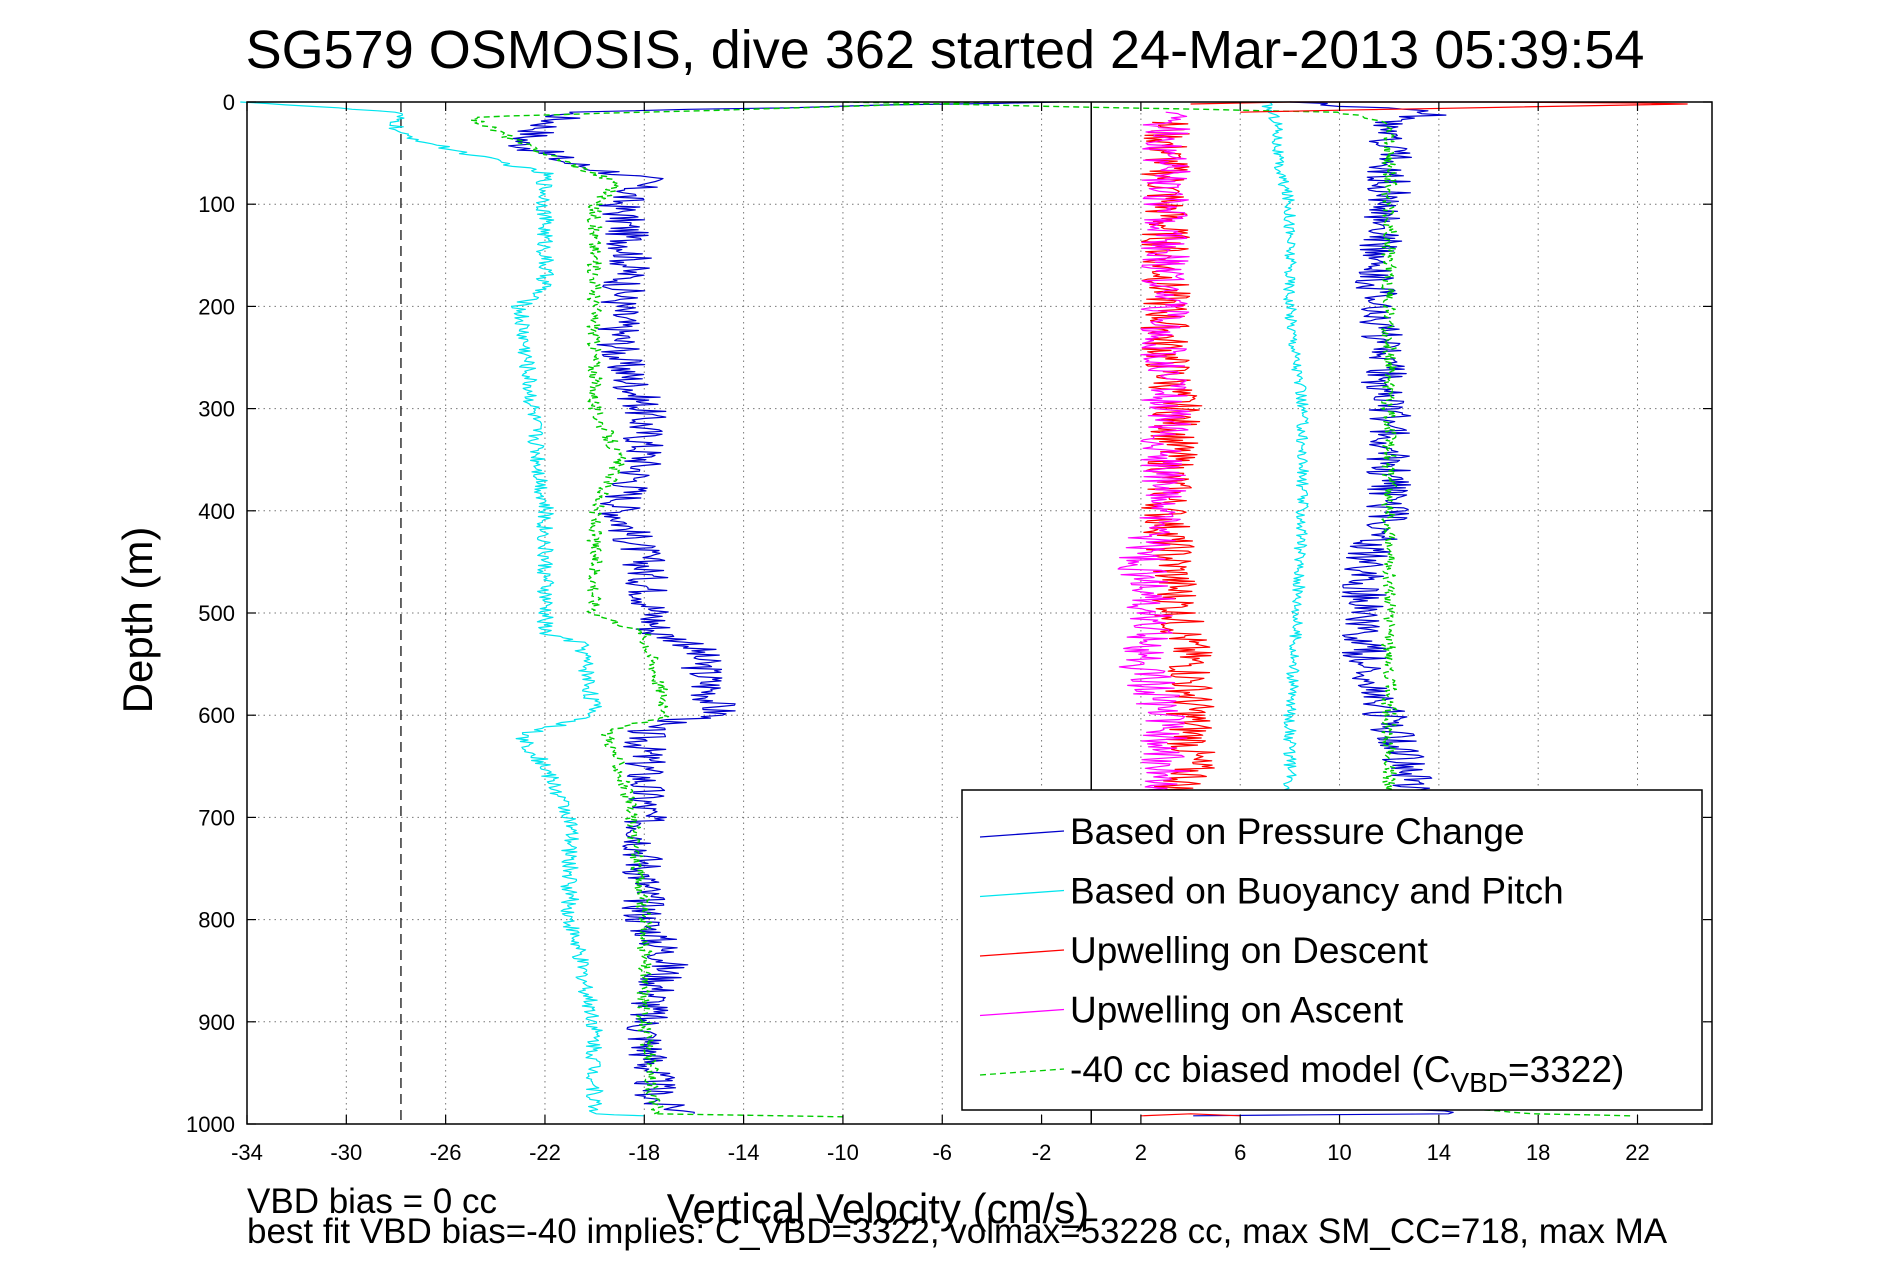 The height and width of the screenshot is (1262, 1891). I want to click on y-tick-label: 200, so click(216, 306).